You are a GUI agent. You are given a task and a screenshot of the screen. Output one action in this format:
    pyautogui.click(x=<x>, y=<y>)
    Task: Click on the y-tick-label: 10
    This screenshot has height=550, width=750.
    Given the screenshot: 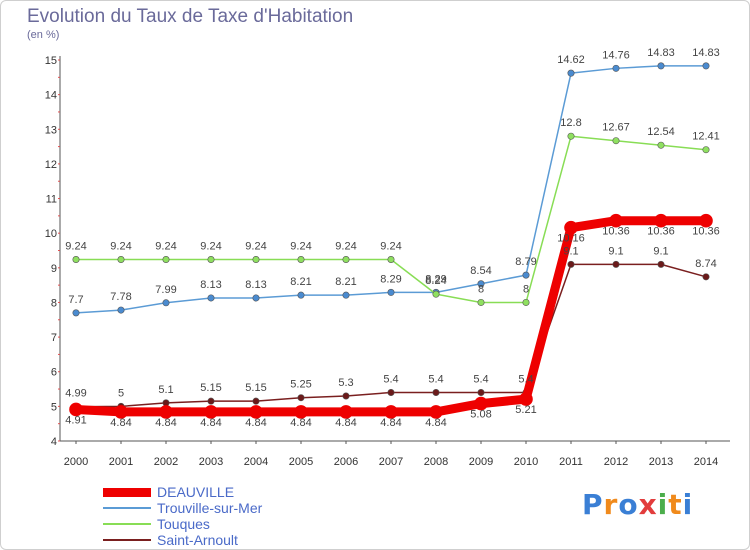 What is the action you would take?
    pyautogui.click(x=51, y=234)
    